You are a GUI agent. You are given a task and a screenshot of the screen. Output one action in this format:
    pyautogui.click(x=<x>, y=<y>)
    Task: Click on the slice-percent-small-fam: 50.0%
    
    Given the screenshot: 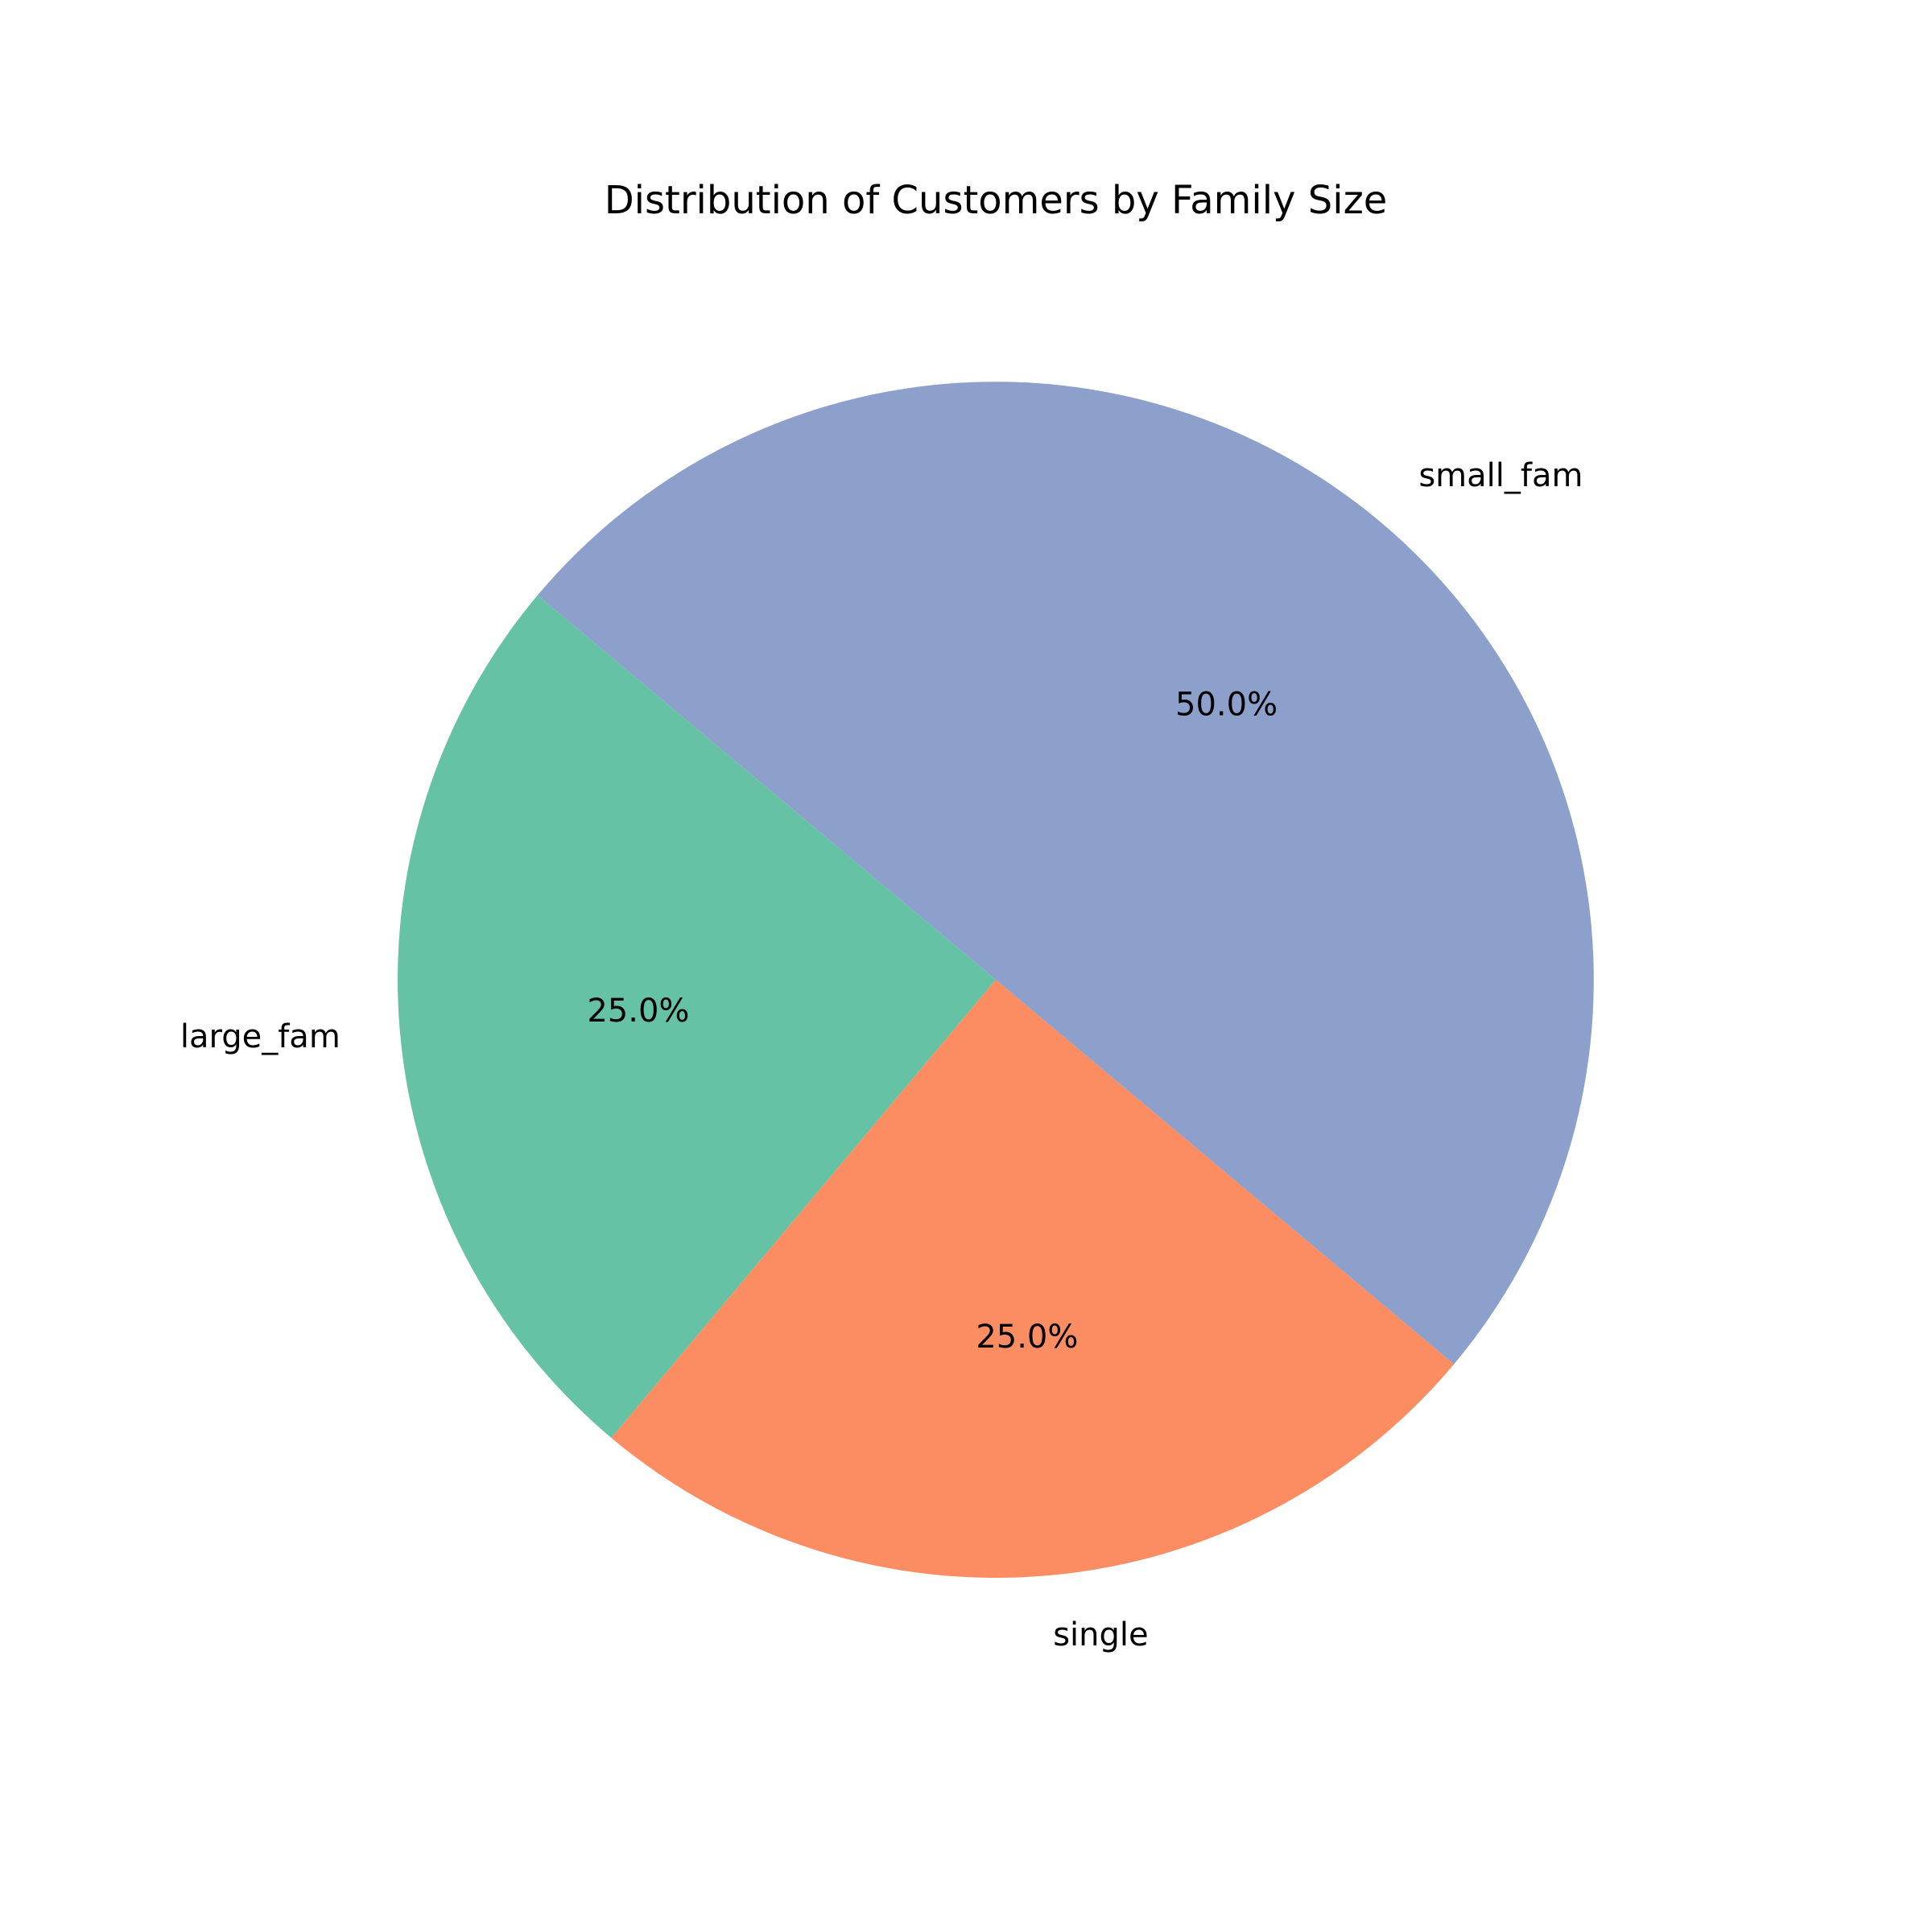 What is the action you would take?
    pyautogui.click(x=1226, y=704)
    